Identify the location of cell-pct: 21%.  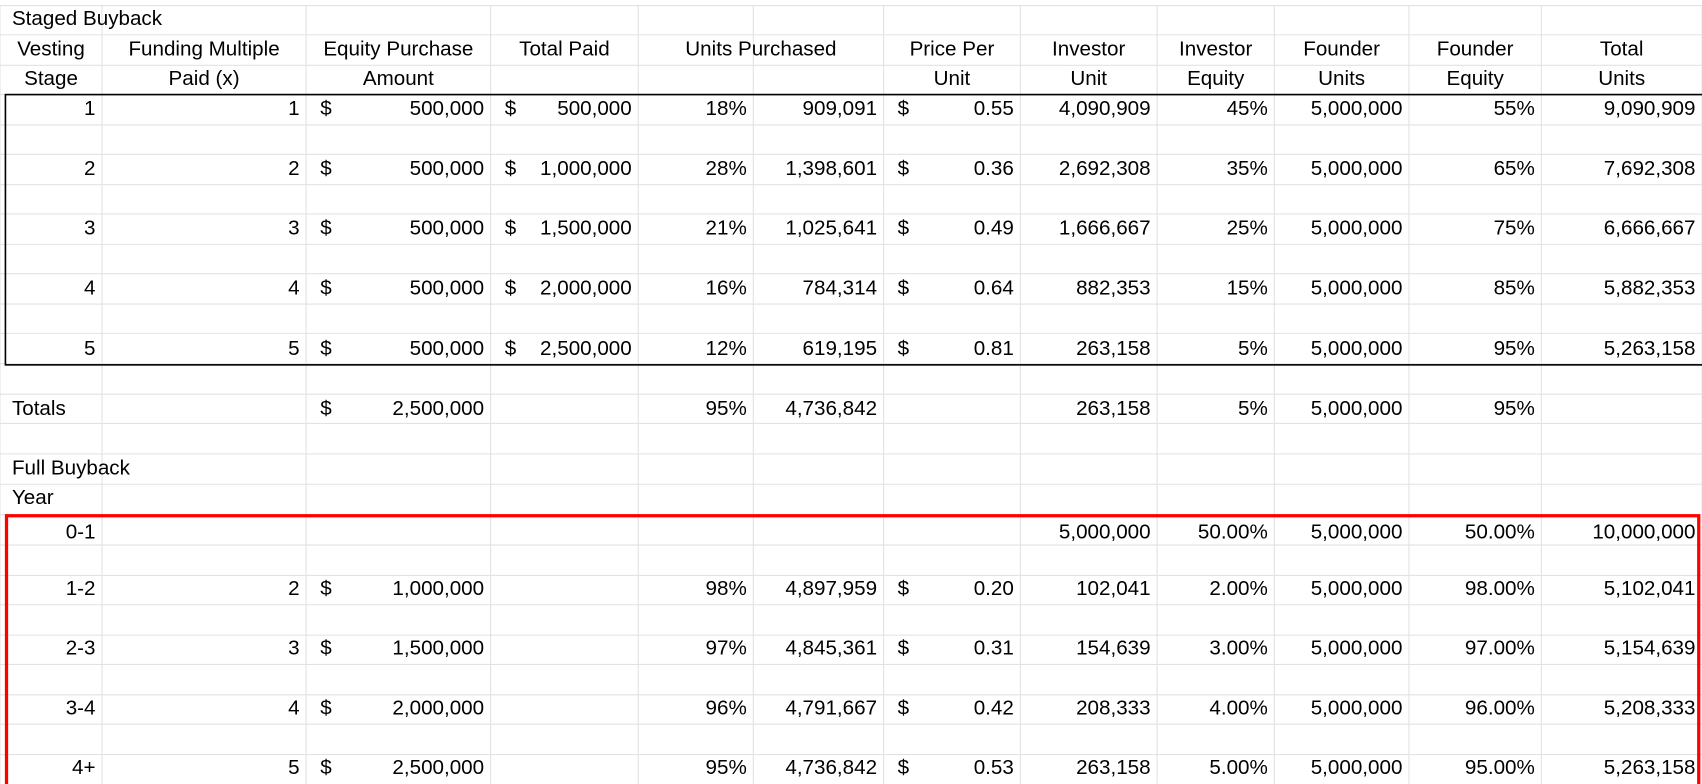
(726, 228).